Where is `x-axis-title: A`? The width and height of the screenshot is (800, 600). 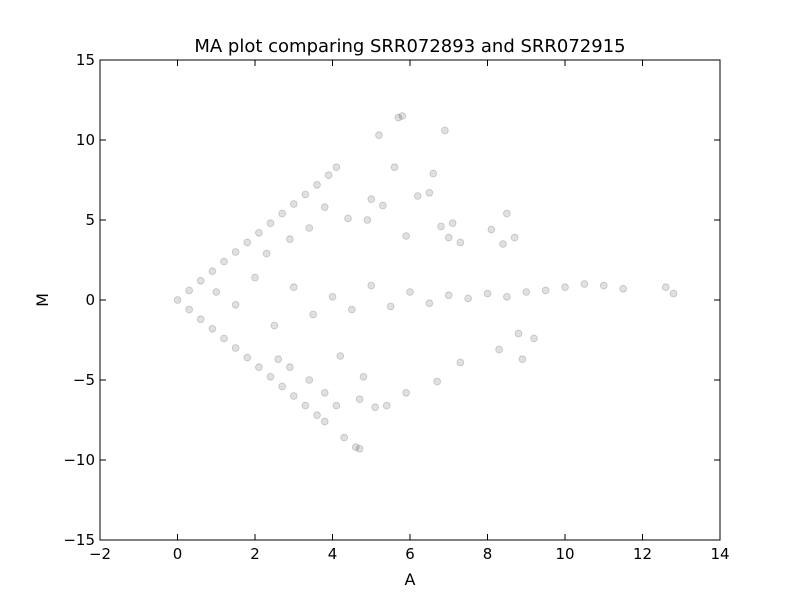 x-axis-title: A is located at coordinates (410, 579).